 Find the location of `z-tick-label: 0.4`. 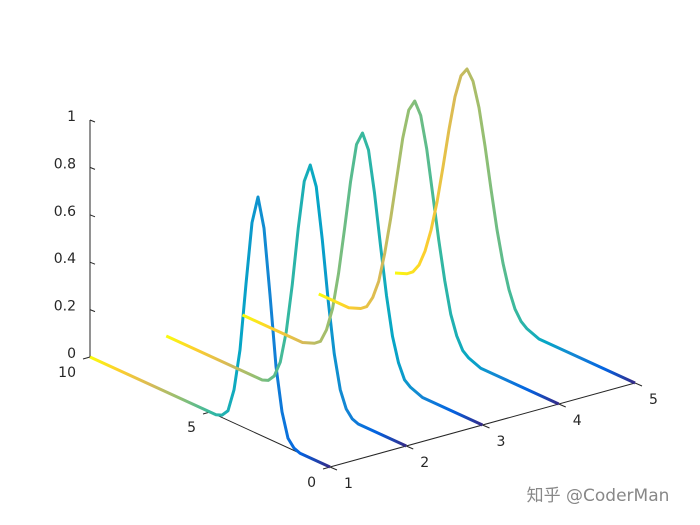

z-tick-label: 0.4 is located at coordinates (65, 259).